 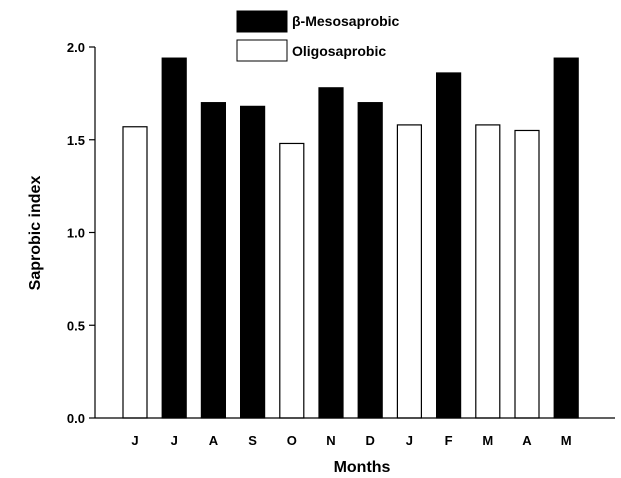 What do you see at coordinates (339, 51) in the screenshot?
I see `legend-label-oligo: Oligosaprobic` at bounding box center [339, 51].